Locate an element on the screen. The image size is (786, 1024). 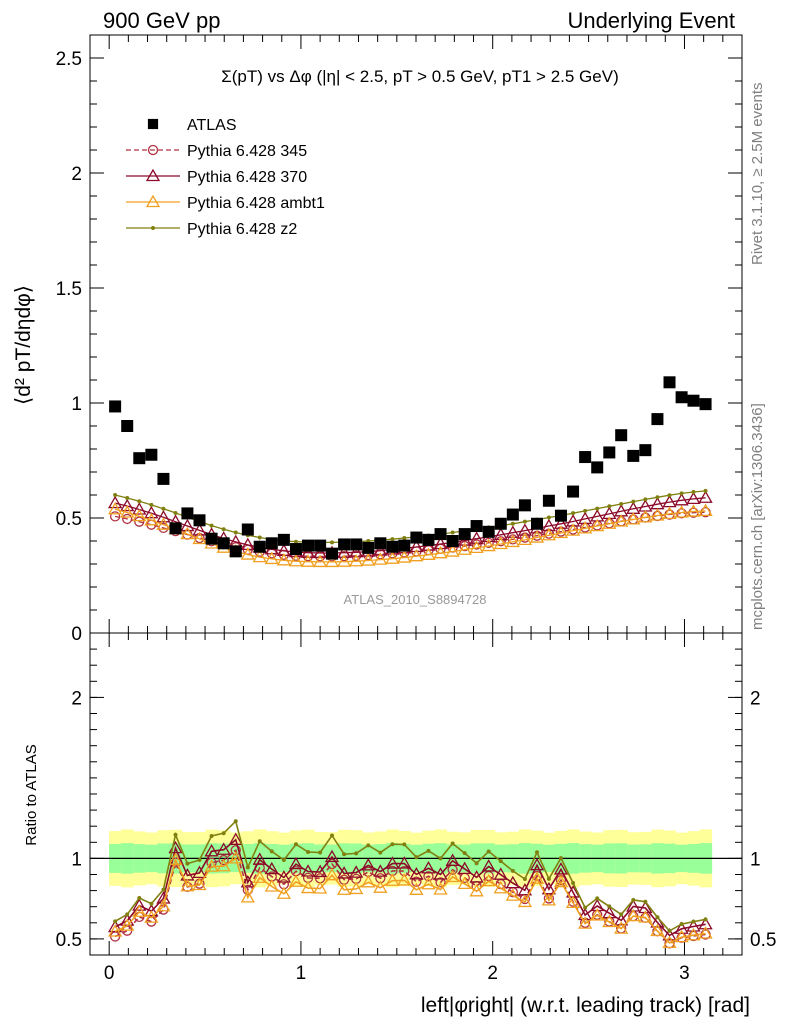
series-line is located at coordinates (410, 517).